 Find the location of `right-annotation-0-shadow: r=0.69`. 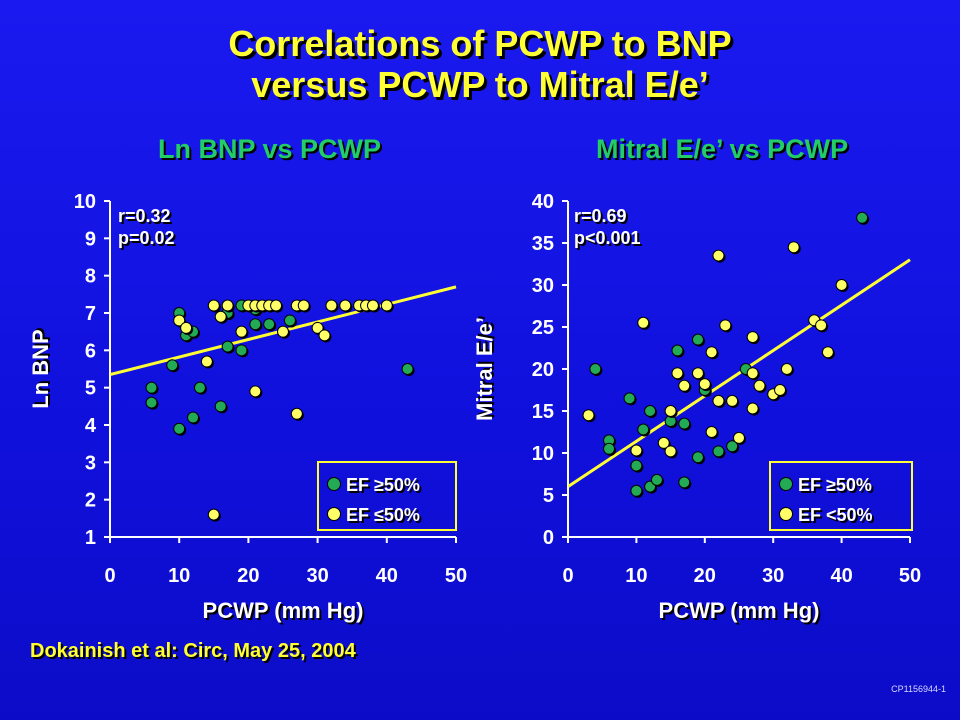

right-annotation-0-shadow: r=0.69 is located at coordinates (602, 218).